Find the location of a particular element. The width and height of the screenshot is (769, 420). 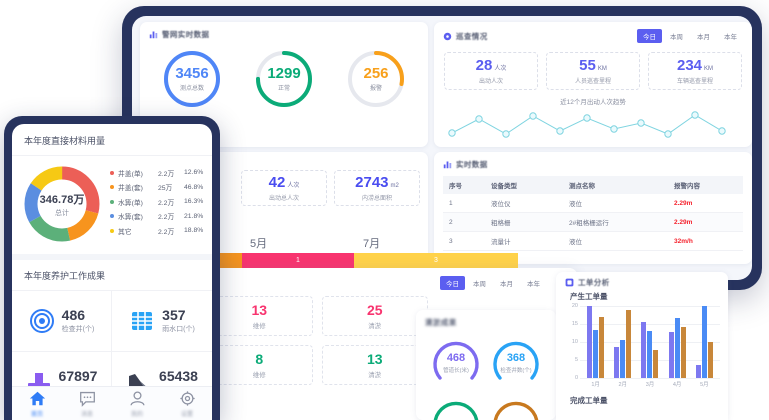

bar-groups is located at coordinates (650, 342).